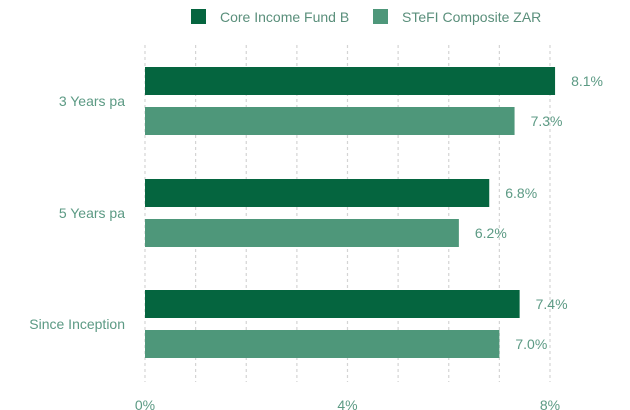 The width and height of the screenshot is (630, 410). What do you see at coordinates (145, 403) in the screenshot?
I see `x-tick-label: 0%` at bounding box center [145, 403].